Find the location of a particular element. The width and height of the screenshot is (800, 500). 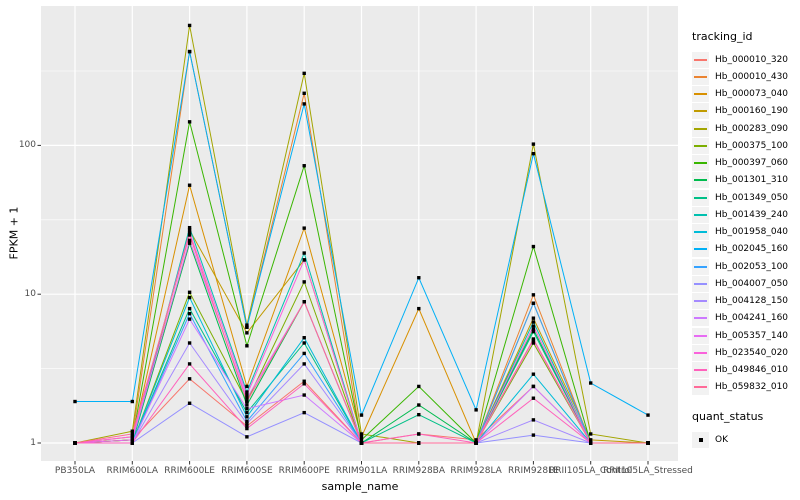

legend-entry-label: Hb_000010_430 is located at coordinates (752, 76).